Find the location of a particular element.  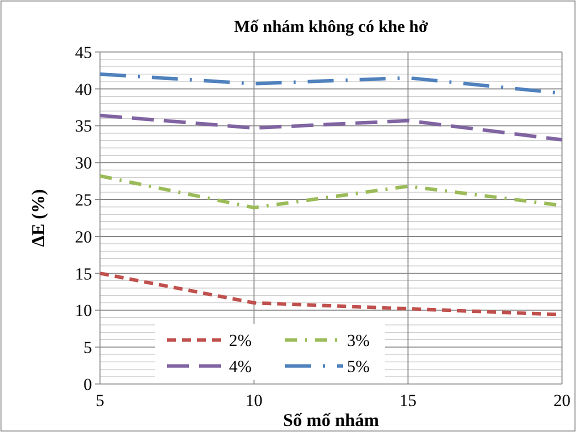

y-tick-label: 5 is located at coordinates (88, 348).